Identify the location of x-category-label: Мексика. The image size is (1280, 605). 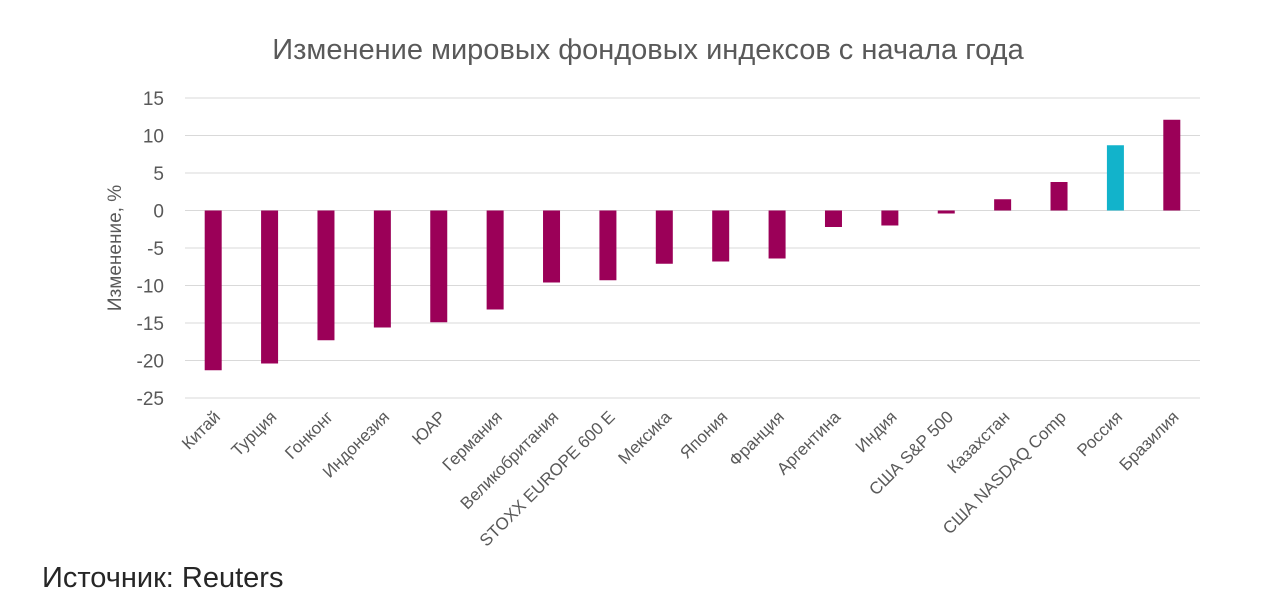
(645, 437).